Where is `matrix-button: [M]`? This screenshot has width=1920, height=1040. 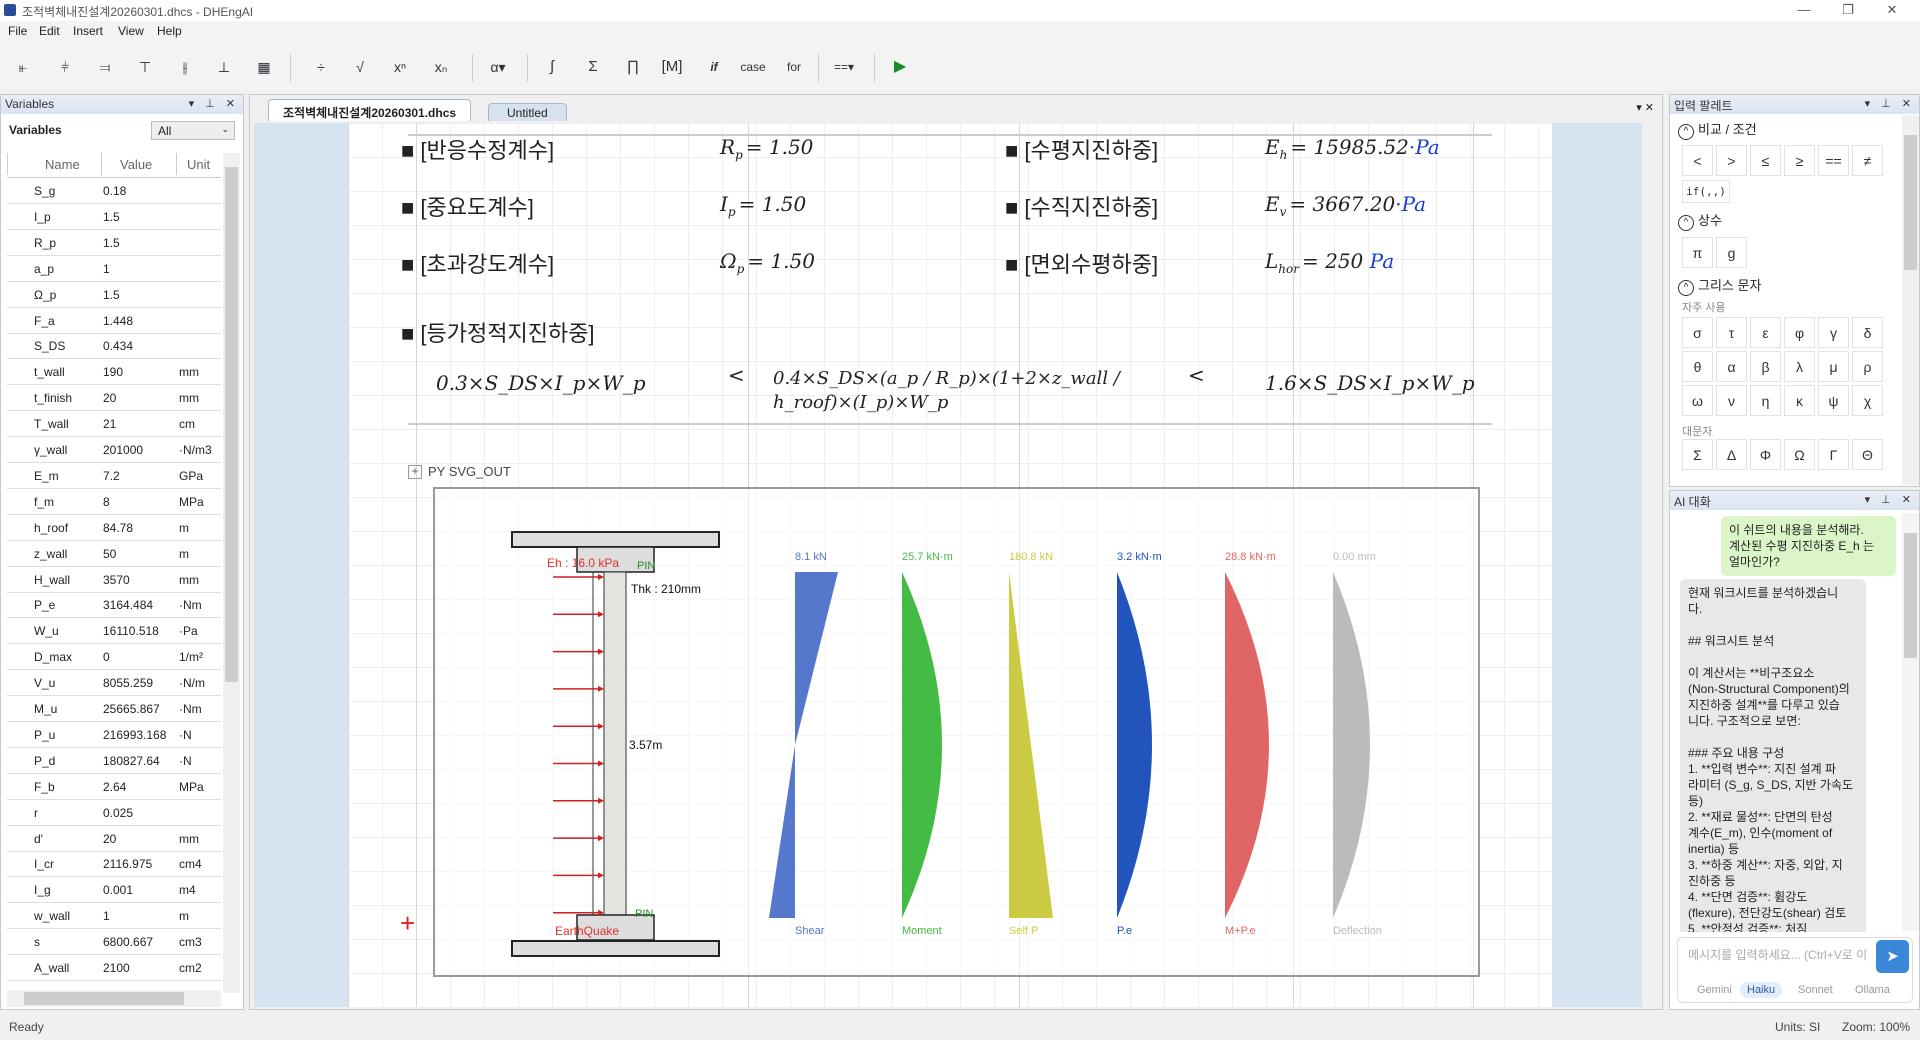
matrix-button: [M] is located at coordinates (672, 66).